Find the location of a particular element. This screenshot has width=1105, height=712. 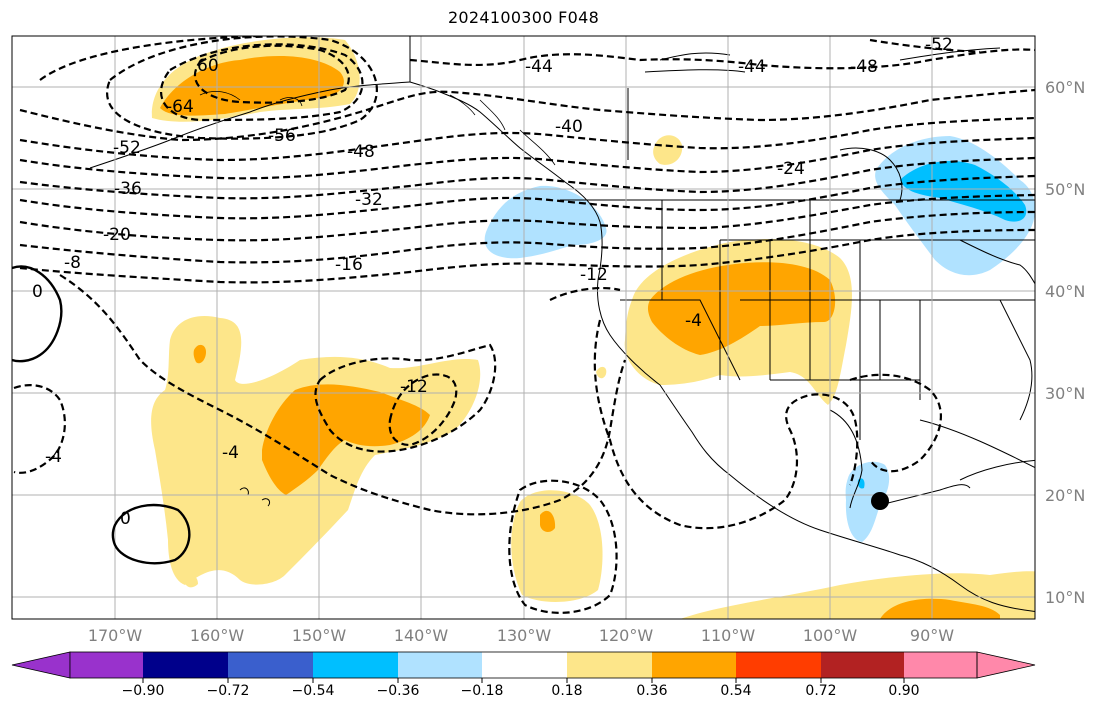

contour-label: -64 is located at coordinates (180, 107).